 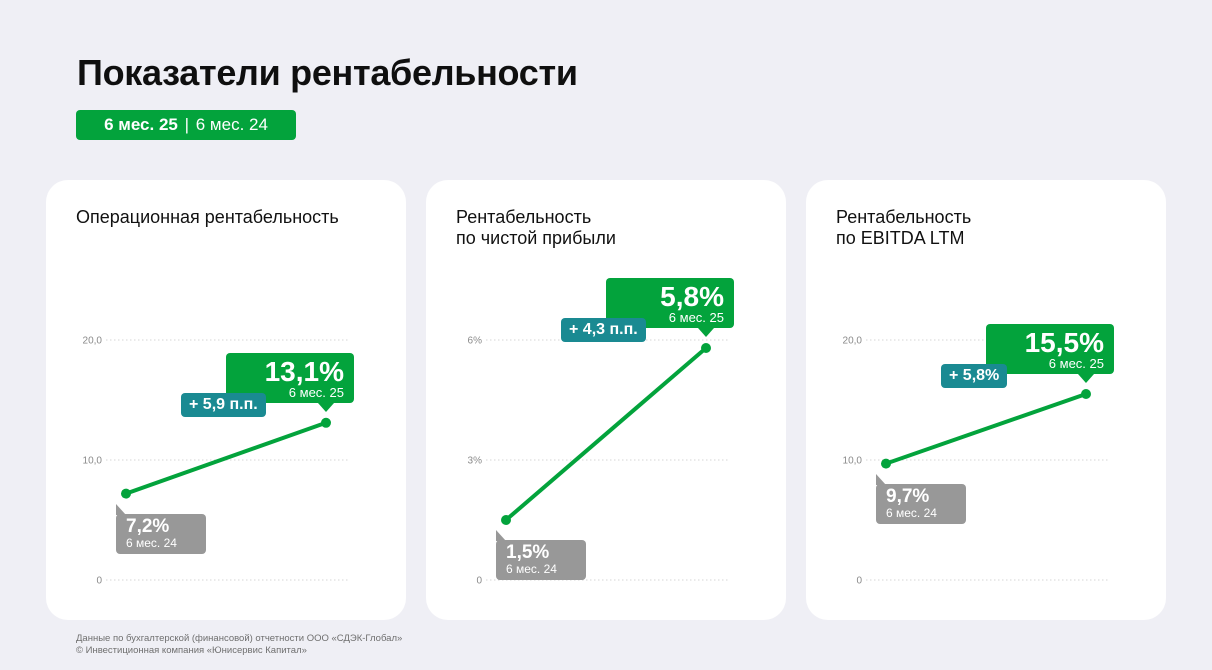 I want to click on previous-value: 7,2%, so click(x=148, y=526).